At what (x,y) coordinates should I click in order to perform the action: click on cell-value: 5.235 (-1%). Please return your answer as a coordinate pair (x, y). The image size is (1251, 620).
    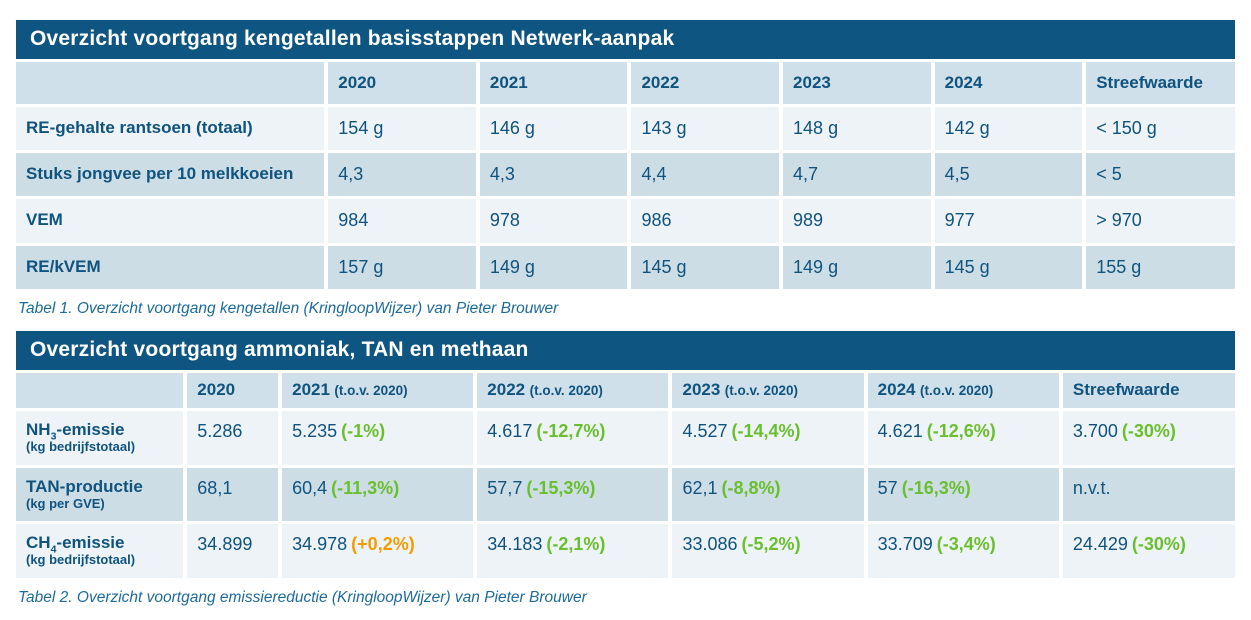
    Looking at the image, I should click on (378, 437).